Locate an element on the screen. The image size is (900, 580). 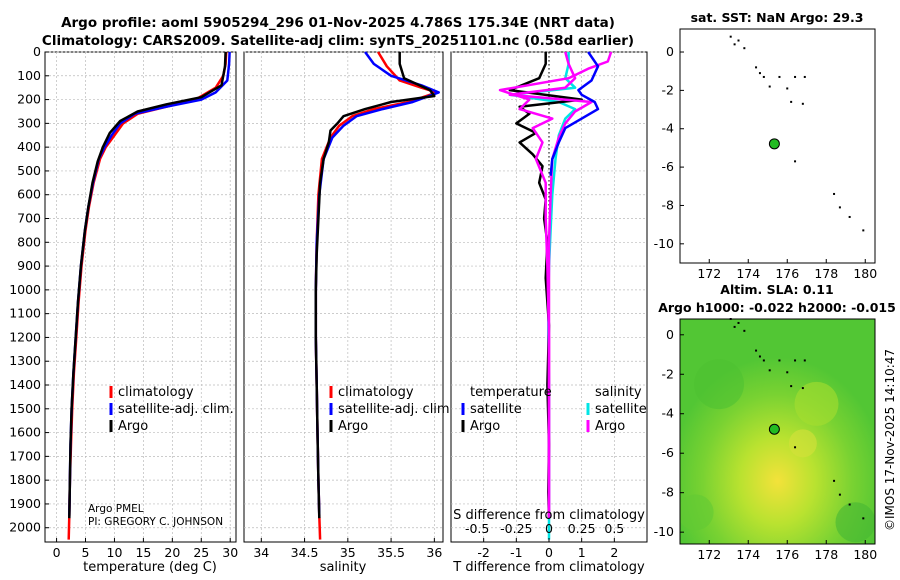
credit-line1: Argo PMEL is located at coordinates (116, 509).